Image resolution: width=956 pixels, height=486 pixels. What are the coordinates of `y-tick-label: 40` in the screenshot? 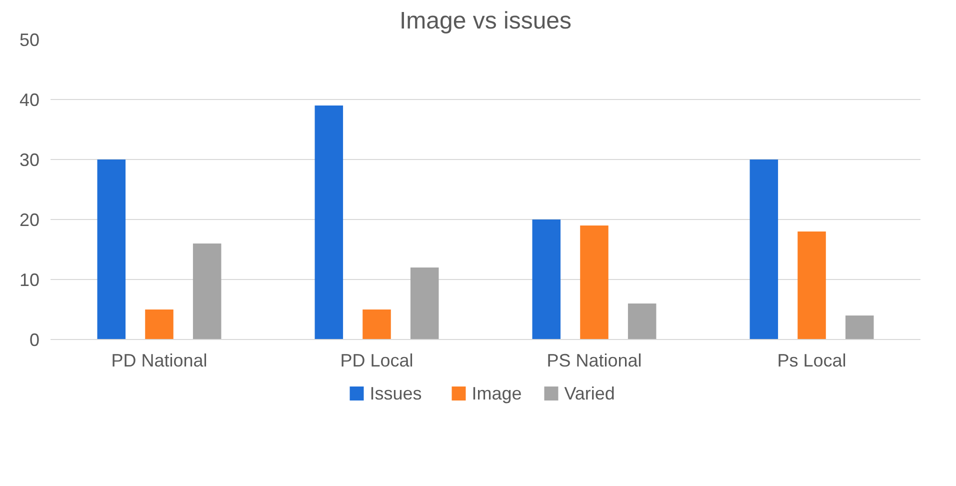 It's located at (29, 100).